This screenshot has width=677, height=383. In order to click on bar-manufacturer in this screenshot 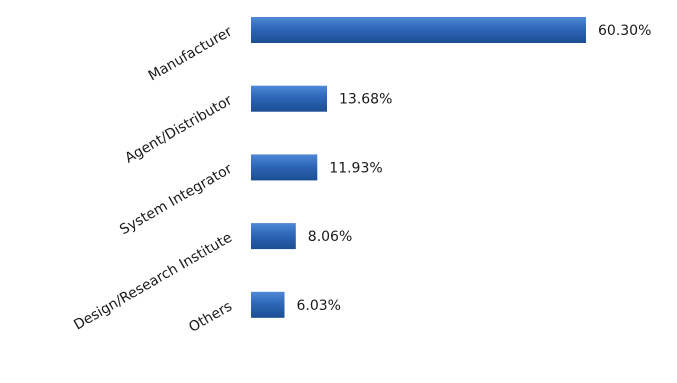, I will do `click(418, 30)`.